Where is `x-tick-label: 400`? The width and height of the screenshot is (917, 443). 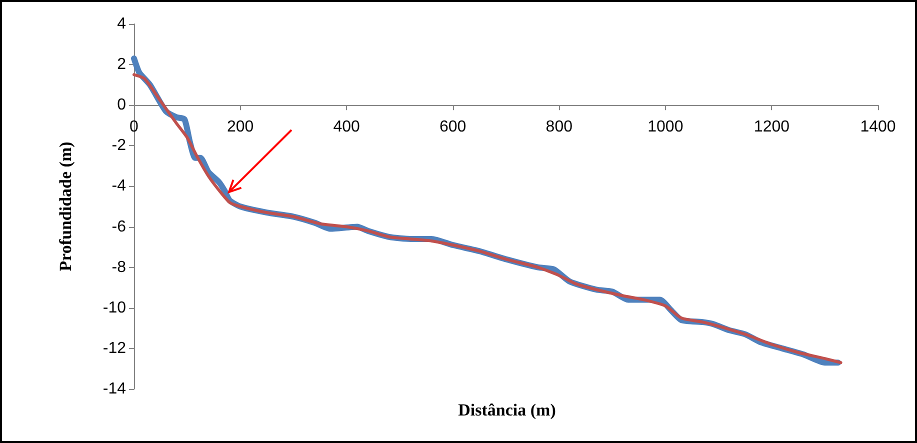
x-tick-label: 400 is located at coordinates (346, 127).